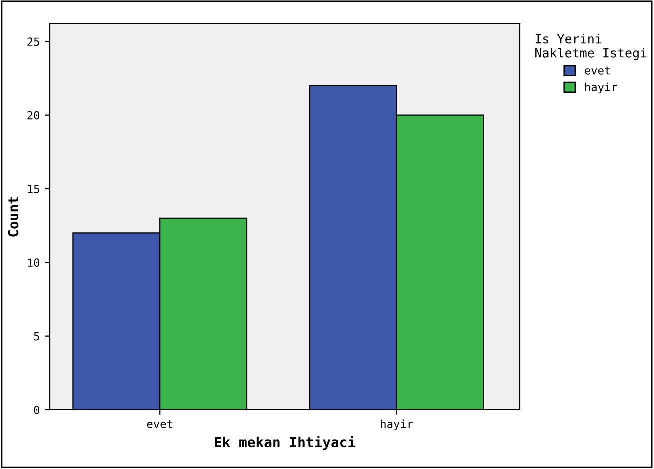 The height and width of the screenshot is (469, 654). What do you see at coordinates (34, 115) in the screenshot?
I see `y-tick-label: 20` at bounding box center [34, 115].